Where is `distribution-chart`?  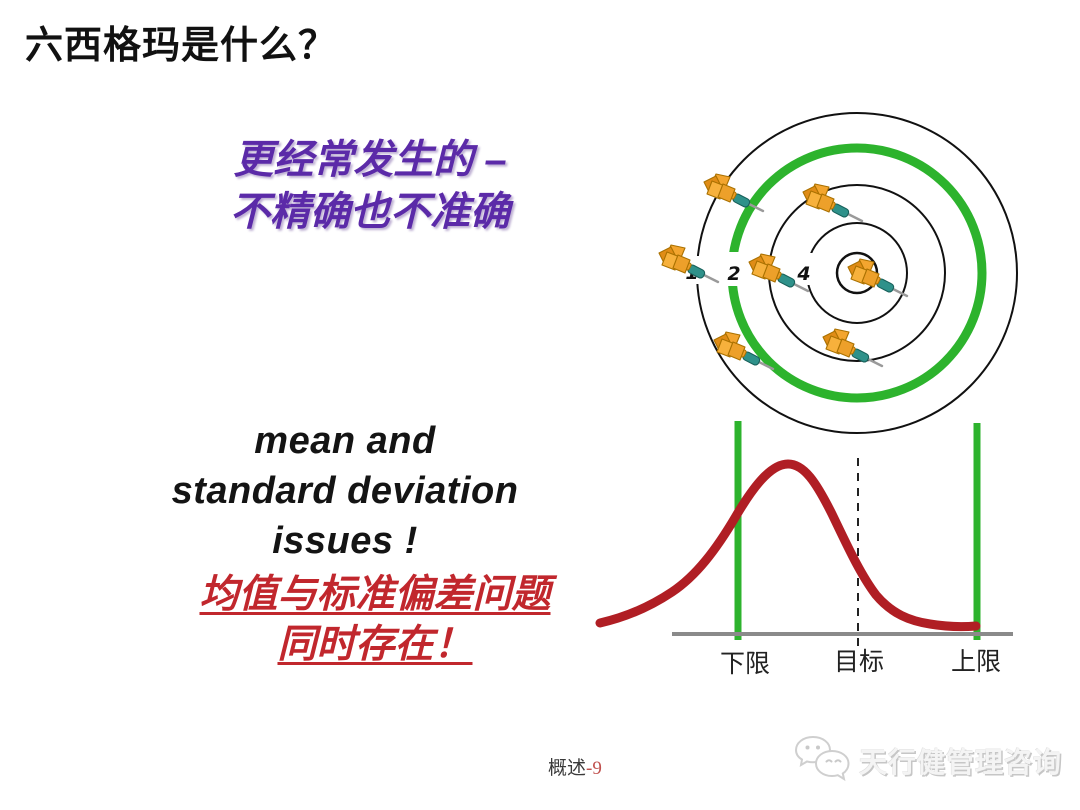 distribution-chart is located at coordinates (804, 534).